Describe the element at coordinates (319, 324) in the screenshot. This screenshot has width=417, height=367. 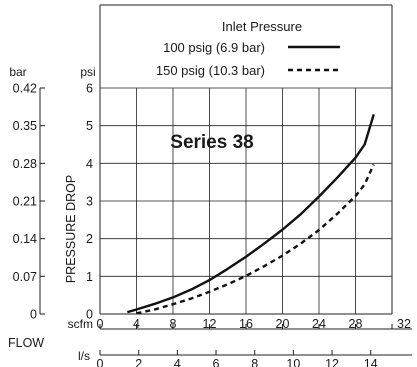
I see `scfm-tick-label: 24` at that location.